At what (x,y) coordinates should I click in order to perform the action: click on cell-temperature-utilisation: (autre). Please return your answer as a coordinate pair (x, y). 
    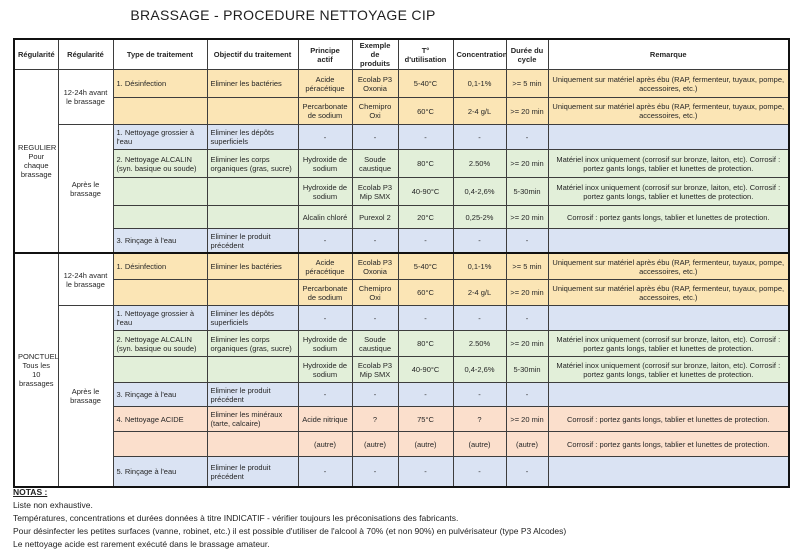
    Looking at the image, I should click on (425, 444).